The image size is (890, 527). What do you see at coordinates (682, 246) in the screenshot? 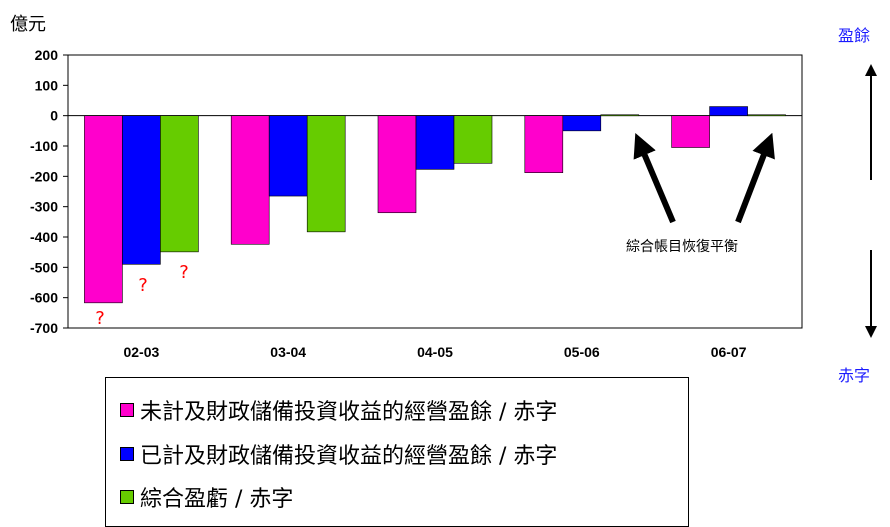
I see `annotation-text: 綜合帳目恢復平衡` at bounding box center [682, 246].